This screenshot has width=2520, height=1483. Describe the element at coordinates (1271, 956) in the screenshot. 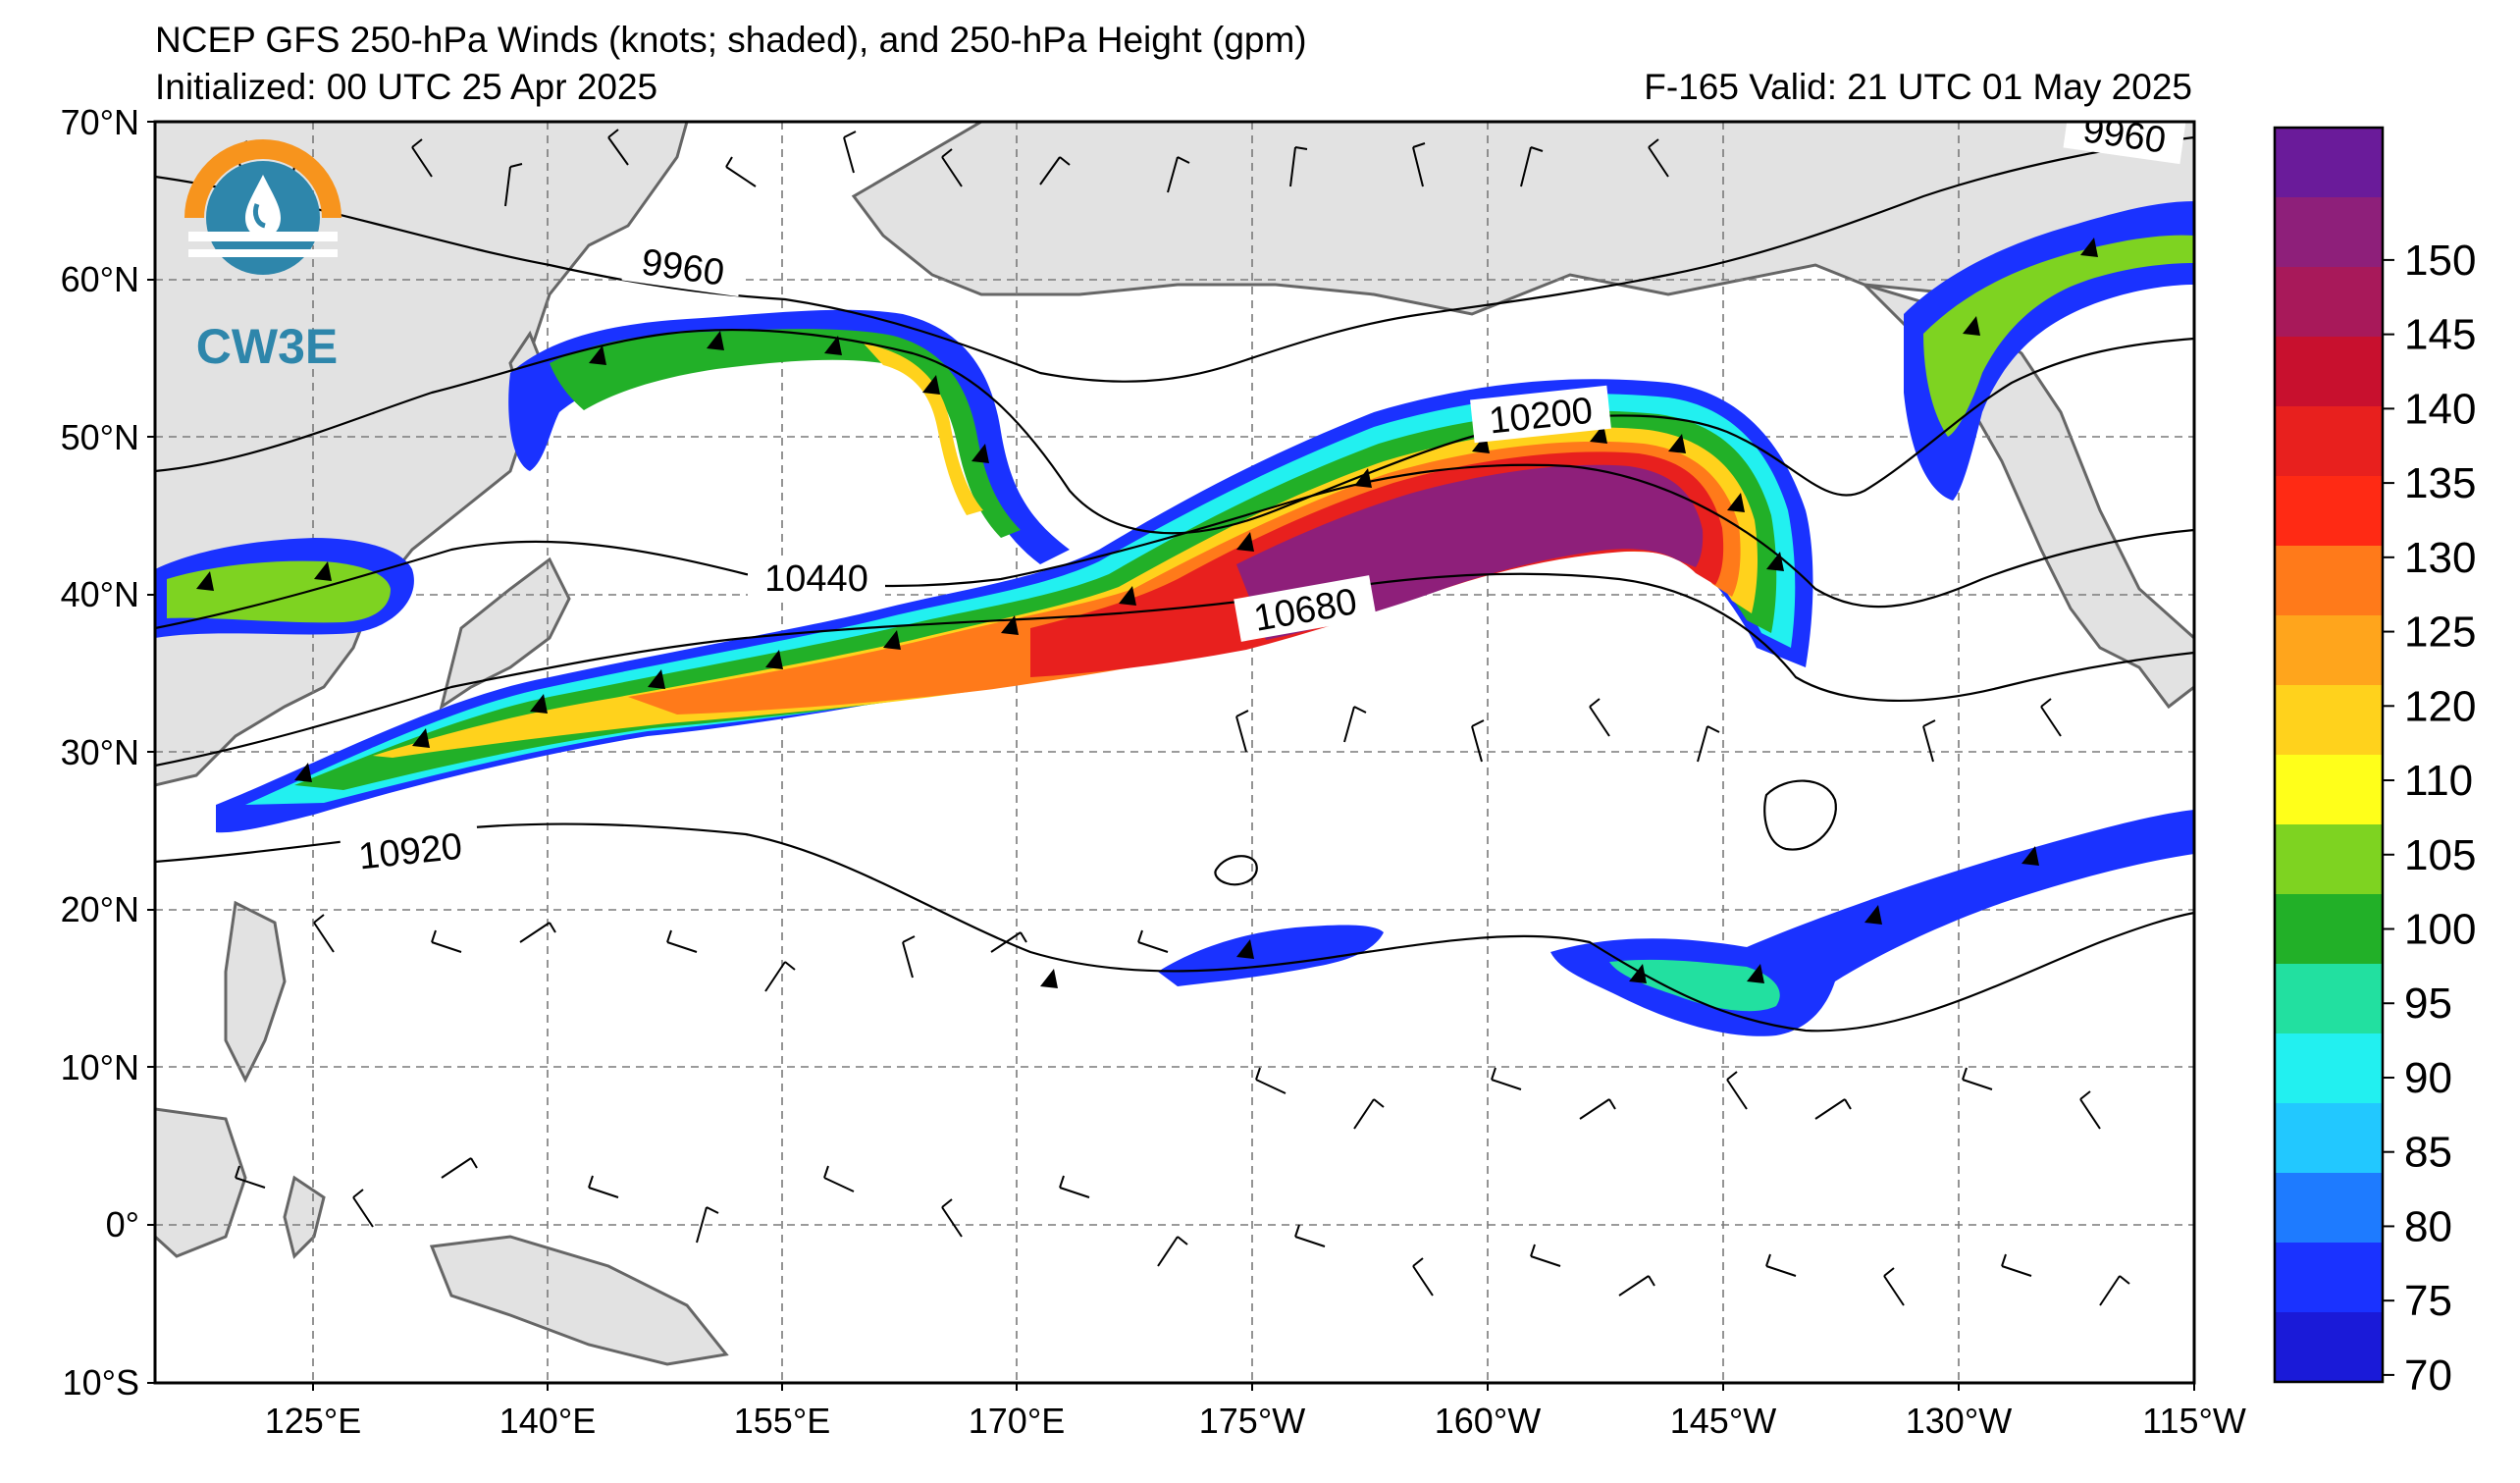

I see `jet-sub-west` at that location.